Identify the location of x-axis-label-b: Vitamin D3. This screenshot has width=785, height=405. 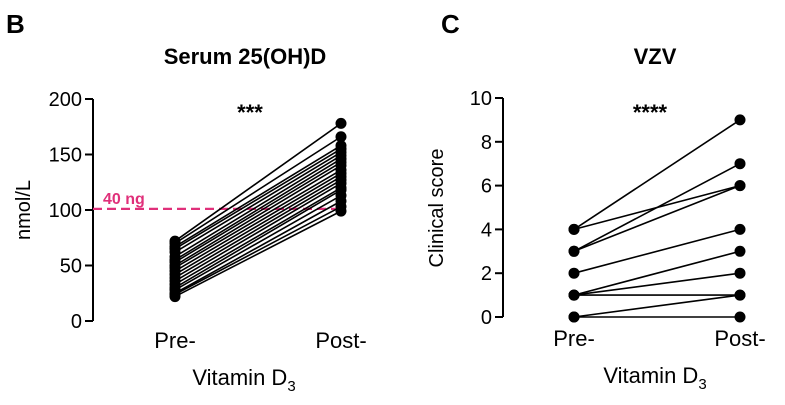
(243, 380).